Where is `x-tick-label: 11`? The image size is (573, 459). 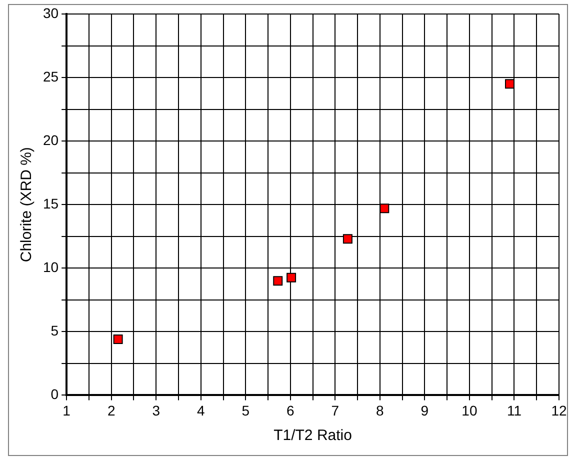
x-tick-label: 11 is located at coordinates (514, 410).